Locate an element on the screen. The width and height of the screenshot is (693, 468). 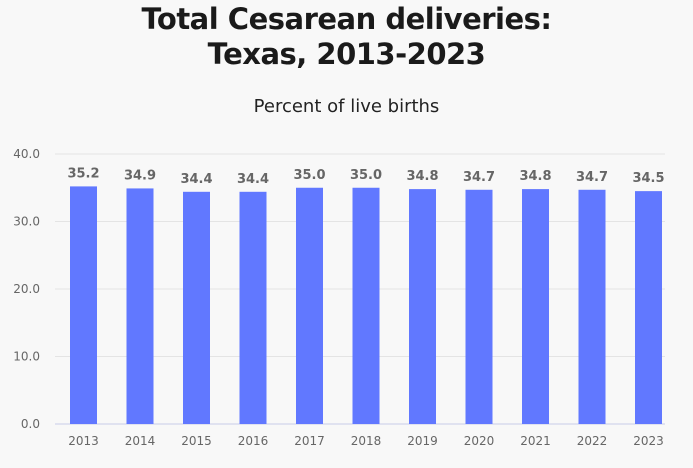
y-tick-label: 0.0 is located at coordinates (30, 424).